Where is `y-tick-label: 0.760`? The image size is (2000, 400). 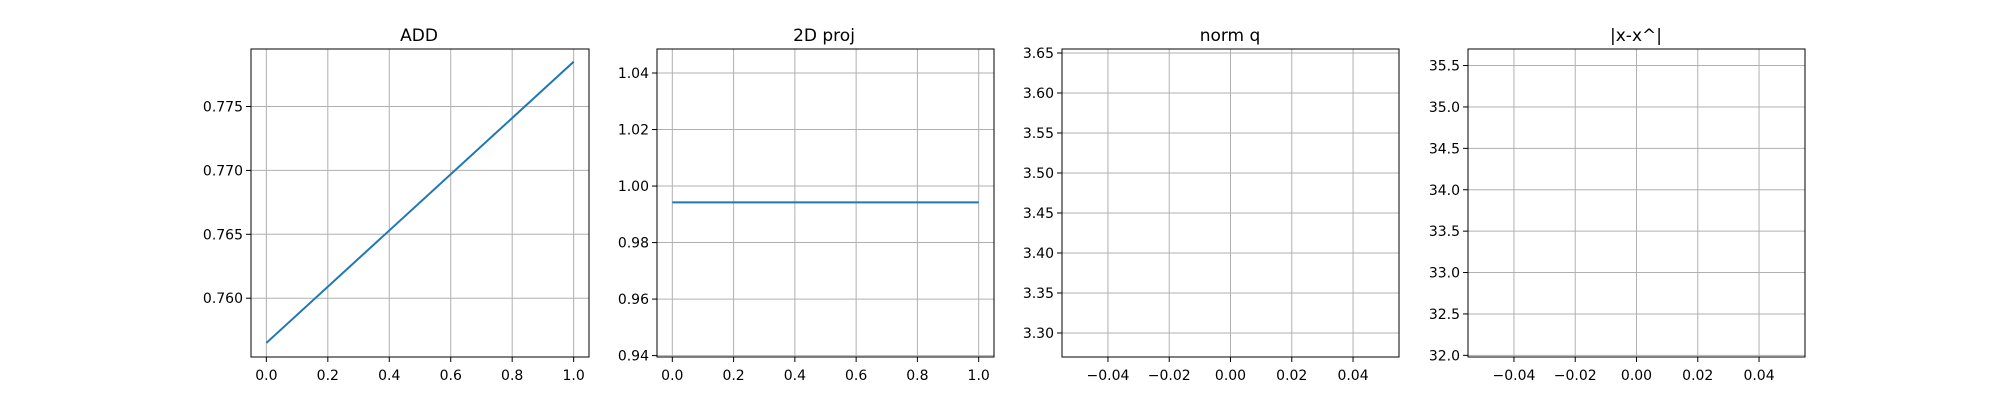 y-tick-label: 0.760 is located at coordinates (223, 299).